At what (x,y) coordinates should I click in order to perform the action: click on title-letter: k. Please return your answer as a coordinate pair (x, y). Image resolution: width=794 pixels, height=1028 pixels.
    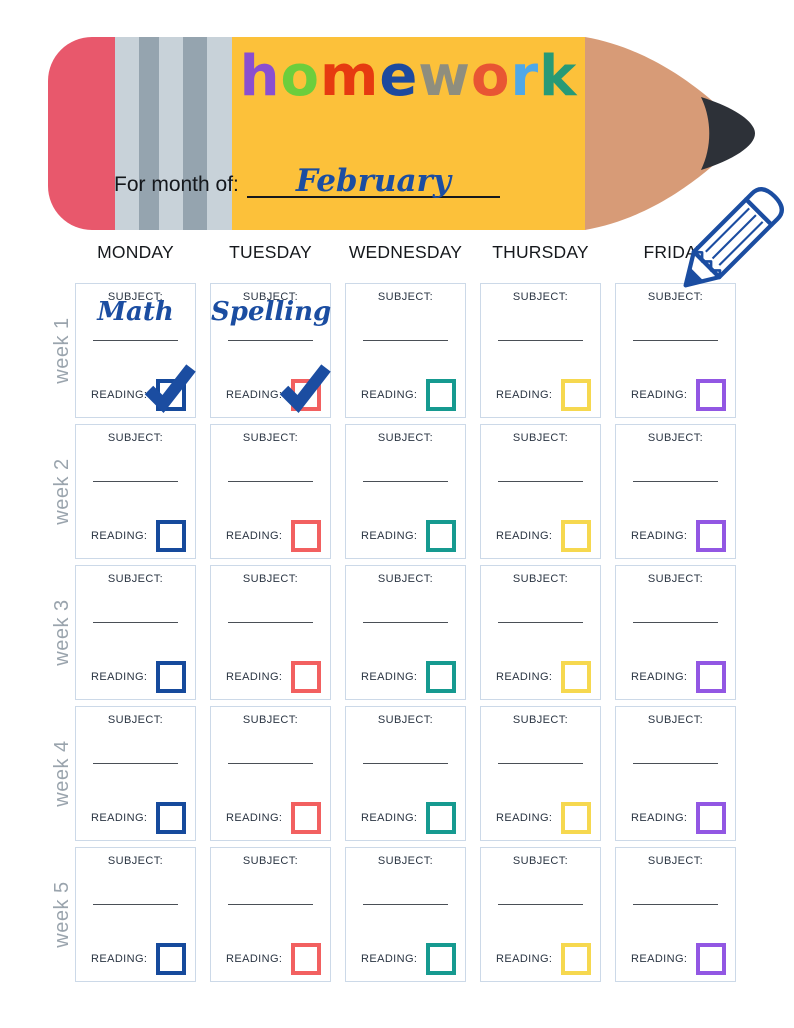
    Looking at the image, I should click on (558, 76).